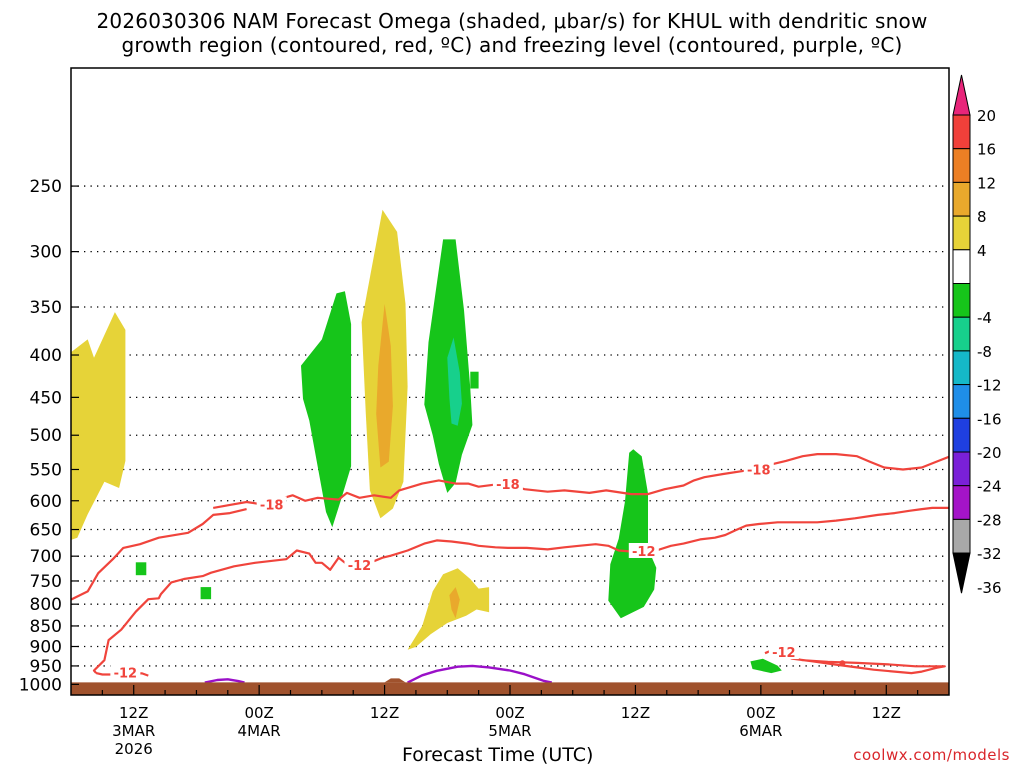 This screenshot has height=768, width=1024. I want to click on y-tick-label: 450, so click(46, 398).